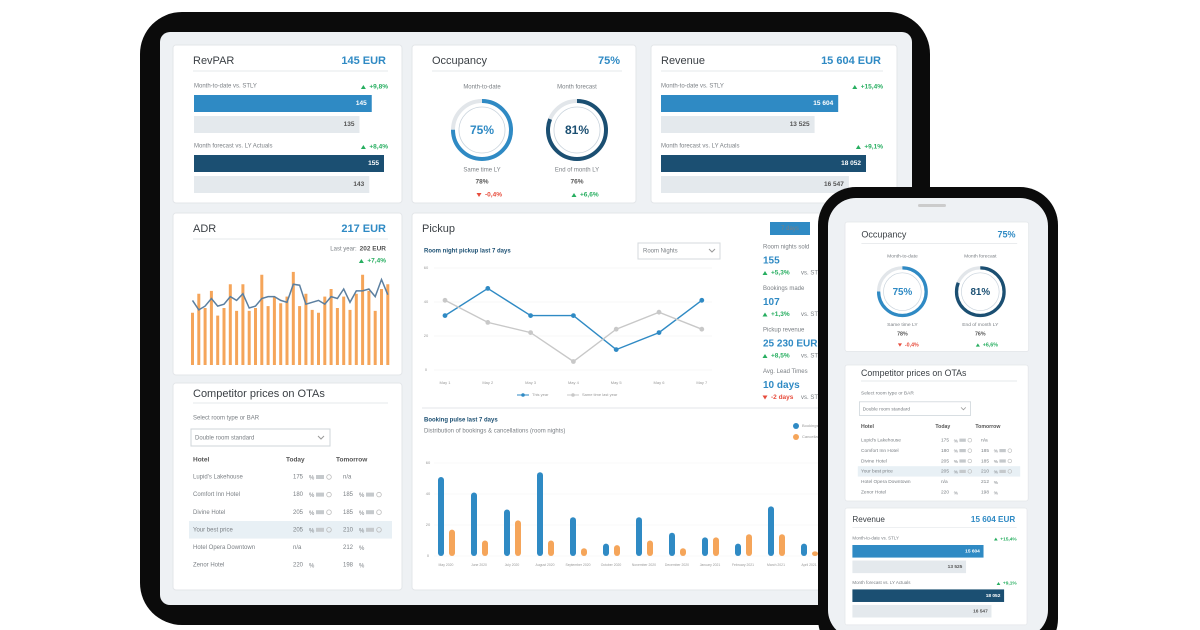 This screenshot has width=1200, height=630. What do you see at coordinates (493, 195) in the screenshot?
I see `change-indicator: -0,4%` at bounding box center [493, 195].